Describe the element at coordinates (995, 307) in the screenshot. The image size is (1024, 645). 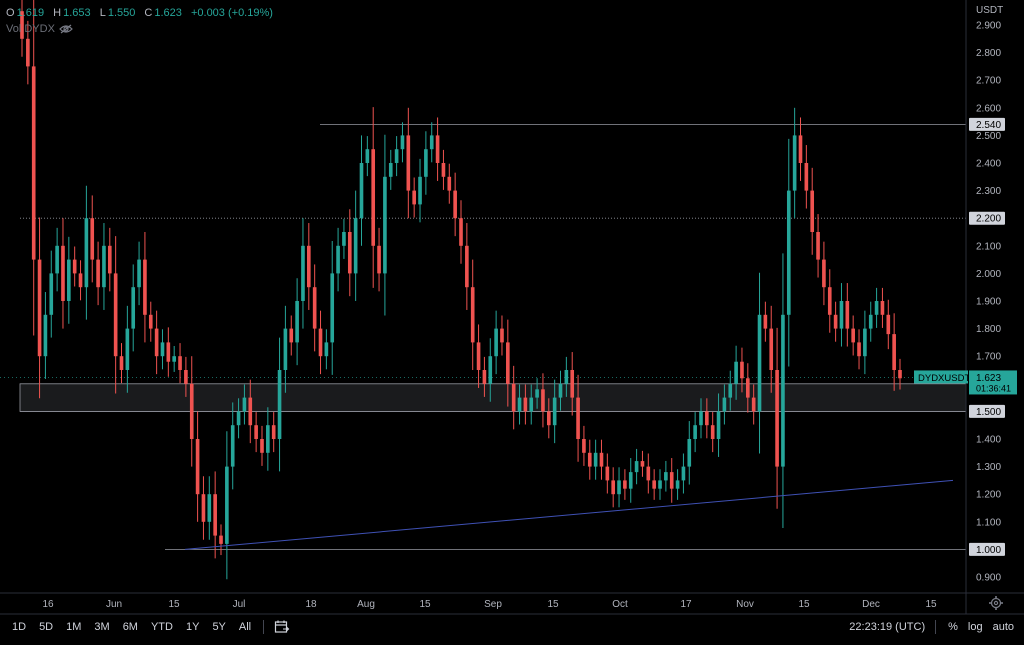
I see `price-axis` at that location.